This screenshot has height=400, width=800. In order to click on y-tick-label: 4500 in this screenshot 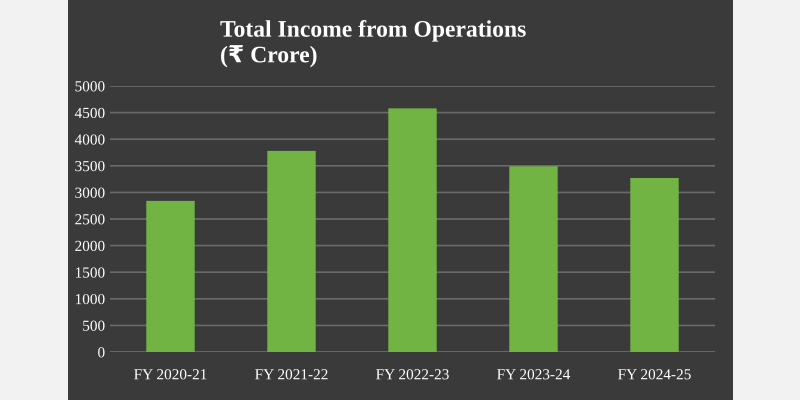, I will do `click(89, 113)`.